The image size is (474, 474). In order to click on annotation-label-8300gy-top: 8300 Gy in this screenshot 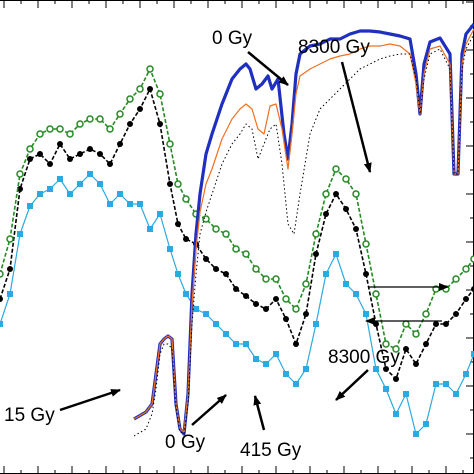, I will do `click(334, 47)`.